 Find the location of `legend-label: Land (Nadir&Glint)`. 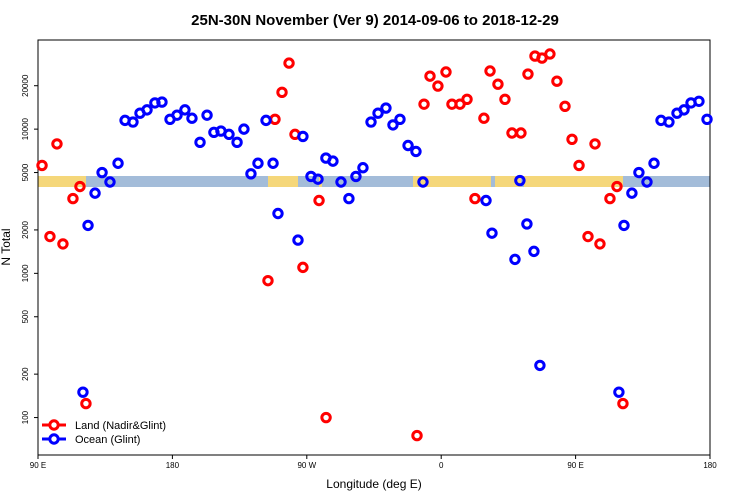

legend-label: Land (Nadir&Glint) is located at coordinates (120, 426).